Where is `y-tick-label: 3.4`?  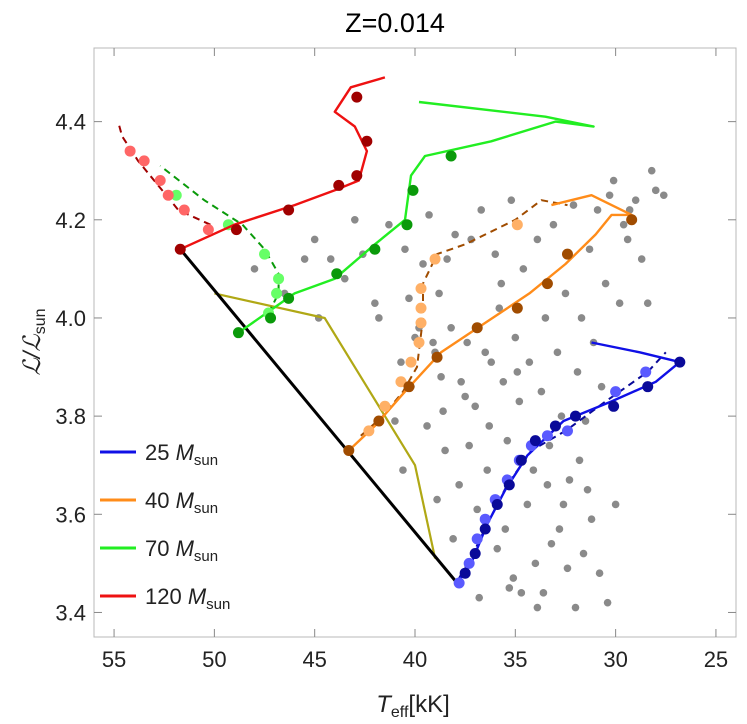 y-tick-label: 3.4 is located at coordinates (70, 612).